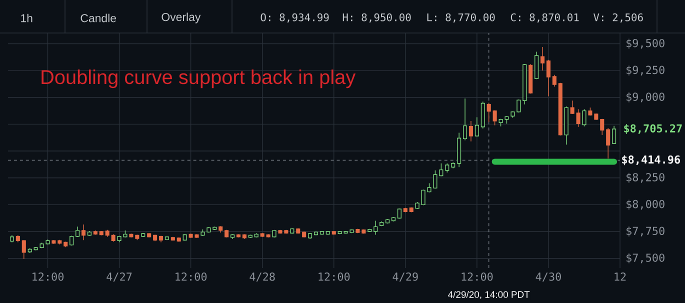  What do you see at coordinates (181, 18) in the screenshot?
I see `text: Overlay` at bounding box center [181, 18].